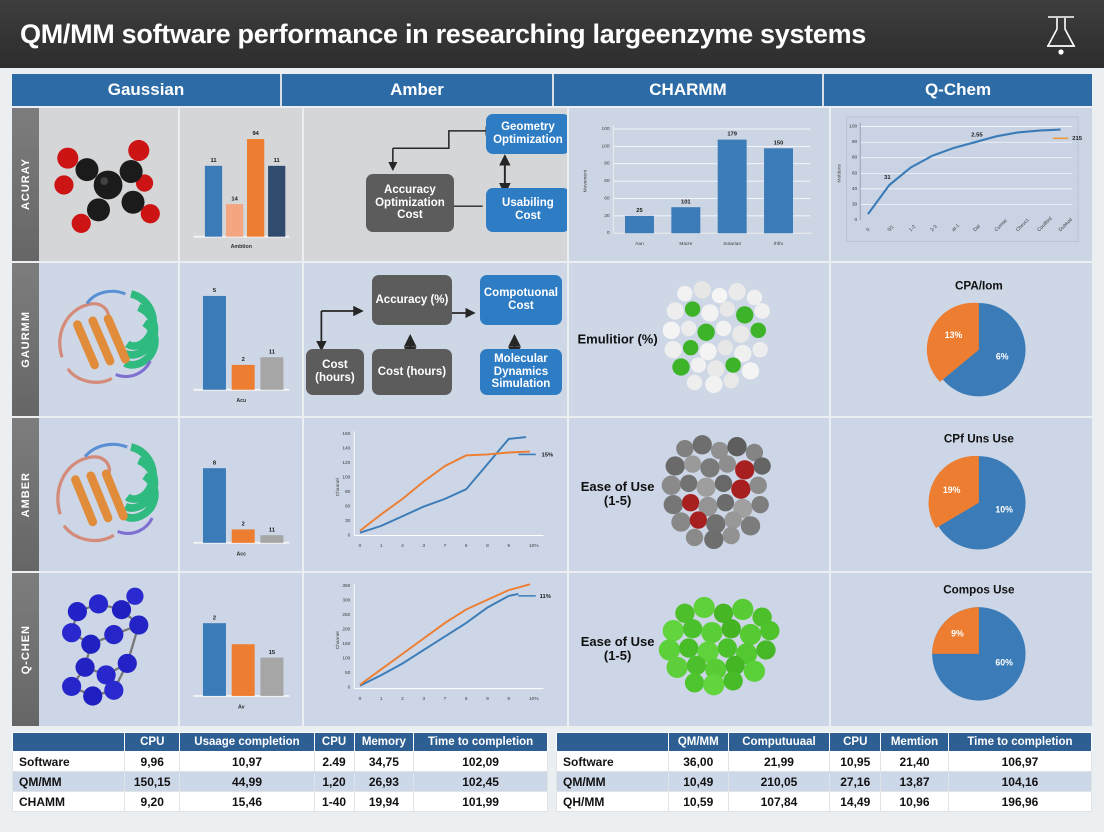 The height and width of the screenshot is (832, 1104). What do you see at coordinates (526, 210) in the screenshot?
I see `flow-usability-cost: Usabiling Cost` at bounding box center [526, 210].